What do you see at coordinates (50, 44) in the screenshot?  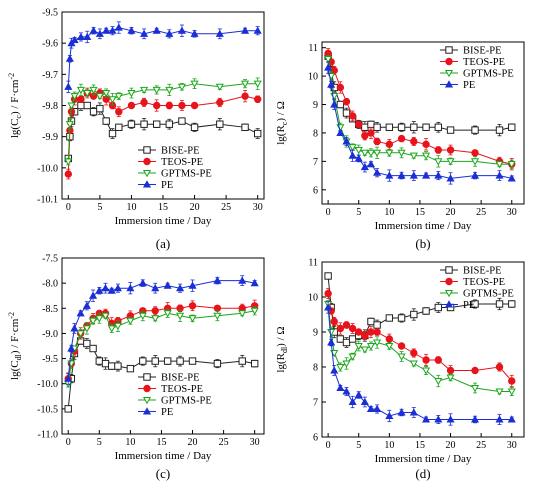 I see `y-tick-label: -9.6` at bounding box center [50, 44].